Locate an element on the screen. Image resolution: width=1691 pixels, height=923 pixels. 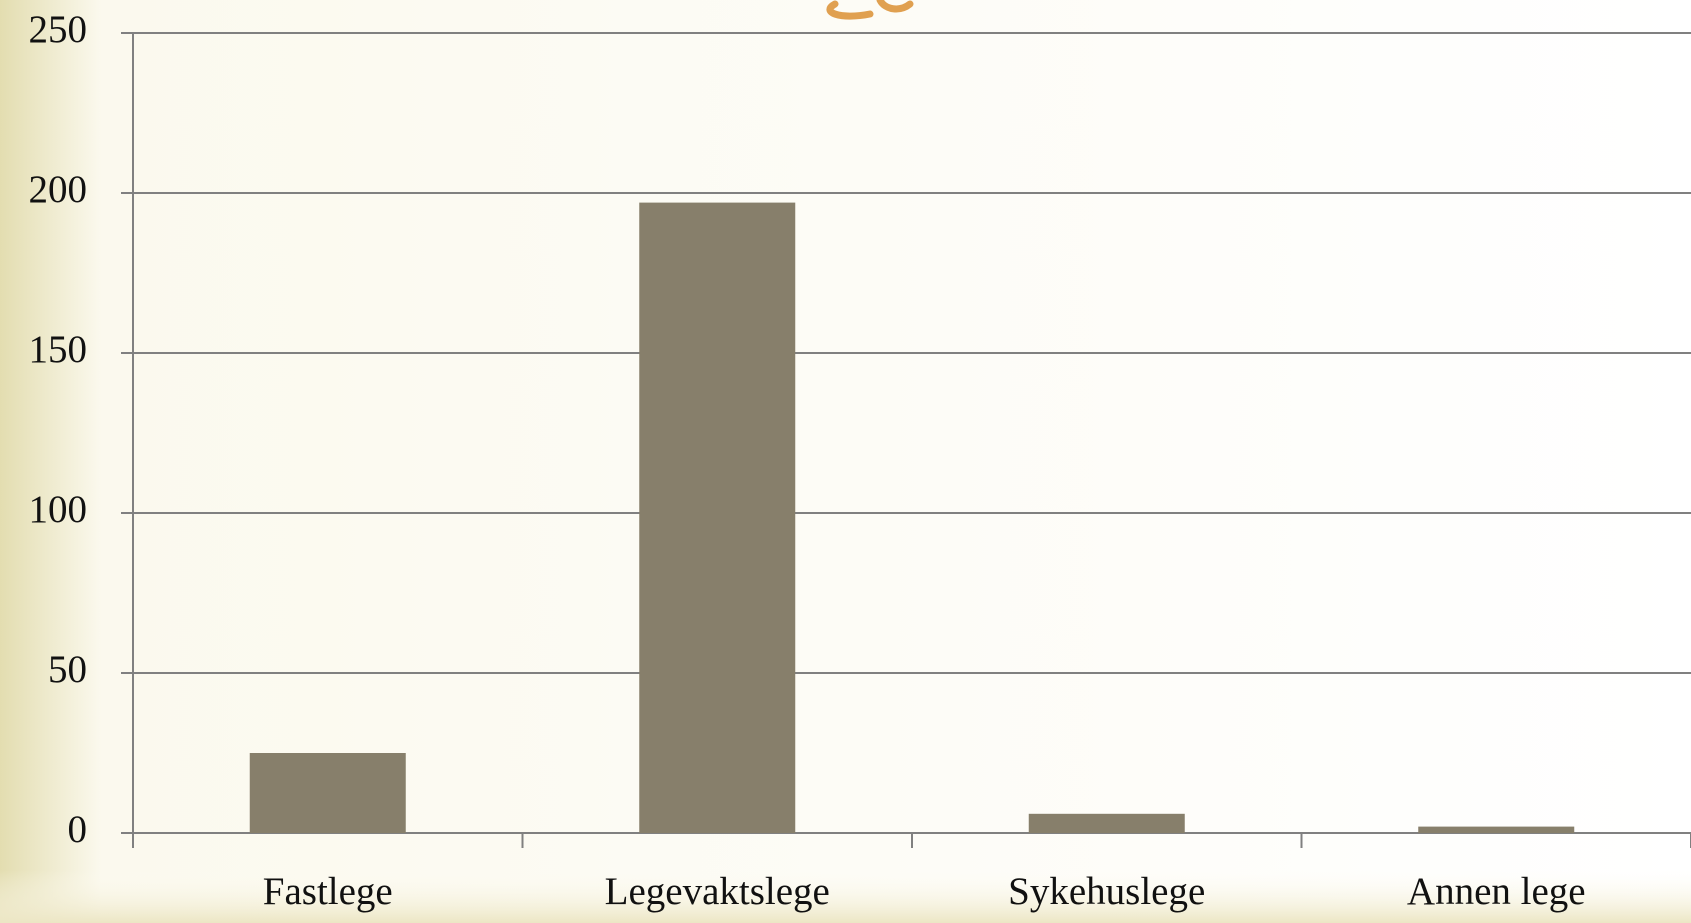
y-tick-label: 250 is located at coordinates (58, 29).